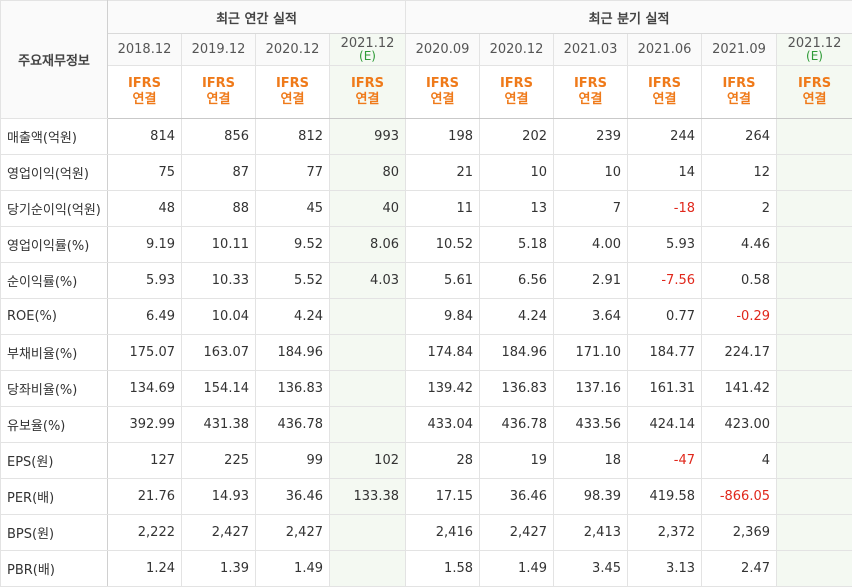 This screenshot has width=852, height=587. What do you see at coordinates (516, 136) in the screenshot?
I see `value-cell: 202` at bounding box center [516, 136].